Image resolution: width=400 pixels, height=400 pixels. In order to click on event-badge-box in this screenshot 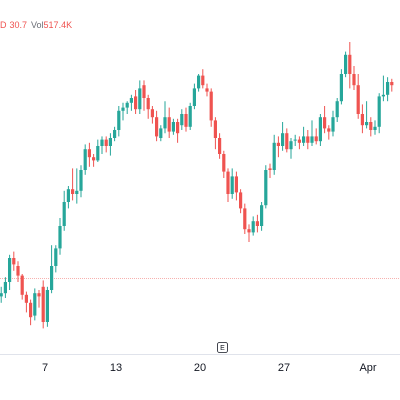, I will do `click(222, 347)`.